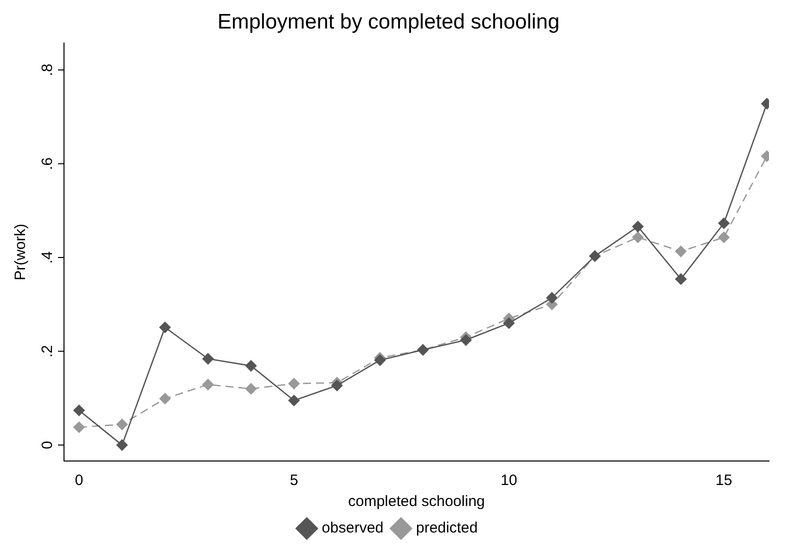 The height and width of the screenshot is (554, 785). I want to click on y-tick-label: .4, so click(47, 257).